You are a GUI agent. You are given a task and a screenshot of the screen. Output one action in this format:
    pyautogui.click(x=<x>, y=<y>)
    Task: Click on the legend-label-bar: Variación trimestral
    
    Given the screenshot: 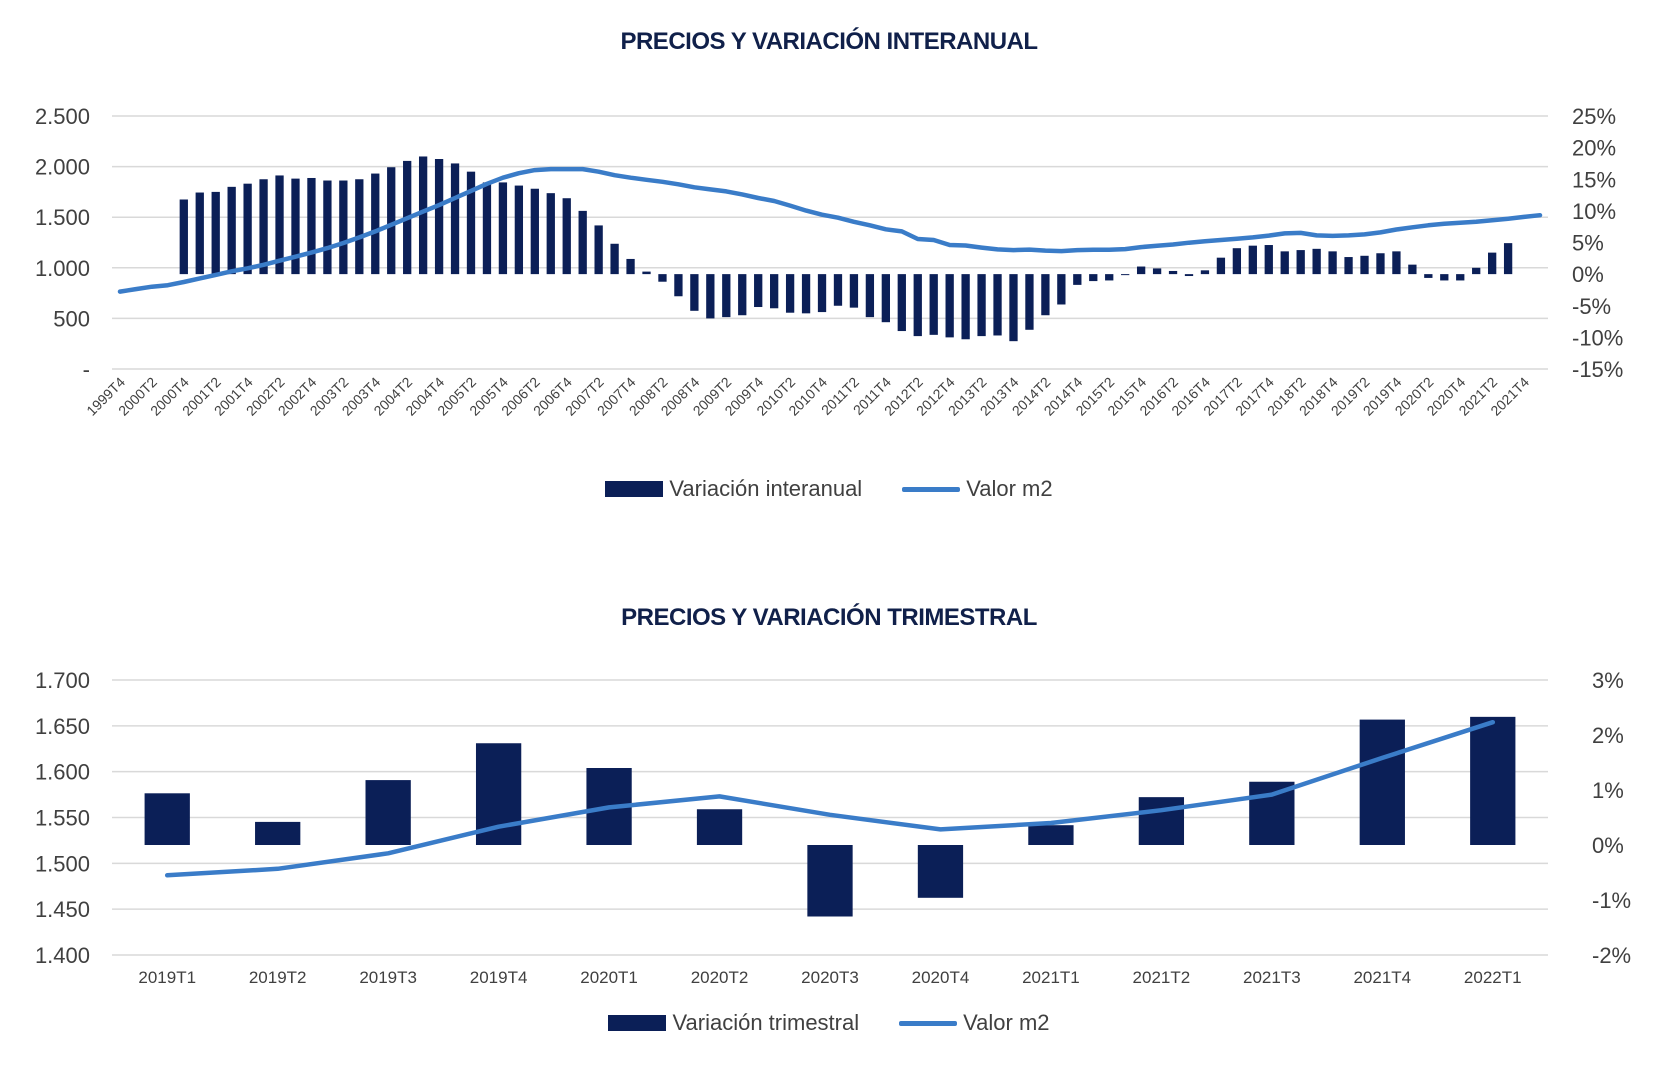 What is the action you would take?
    pyautogui.click(x=766, y=1022)
    